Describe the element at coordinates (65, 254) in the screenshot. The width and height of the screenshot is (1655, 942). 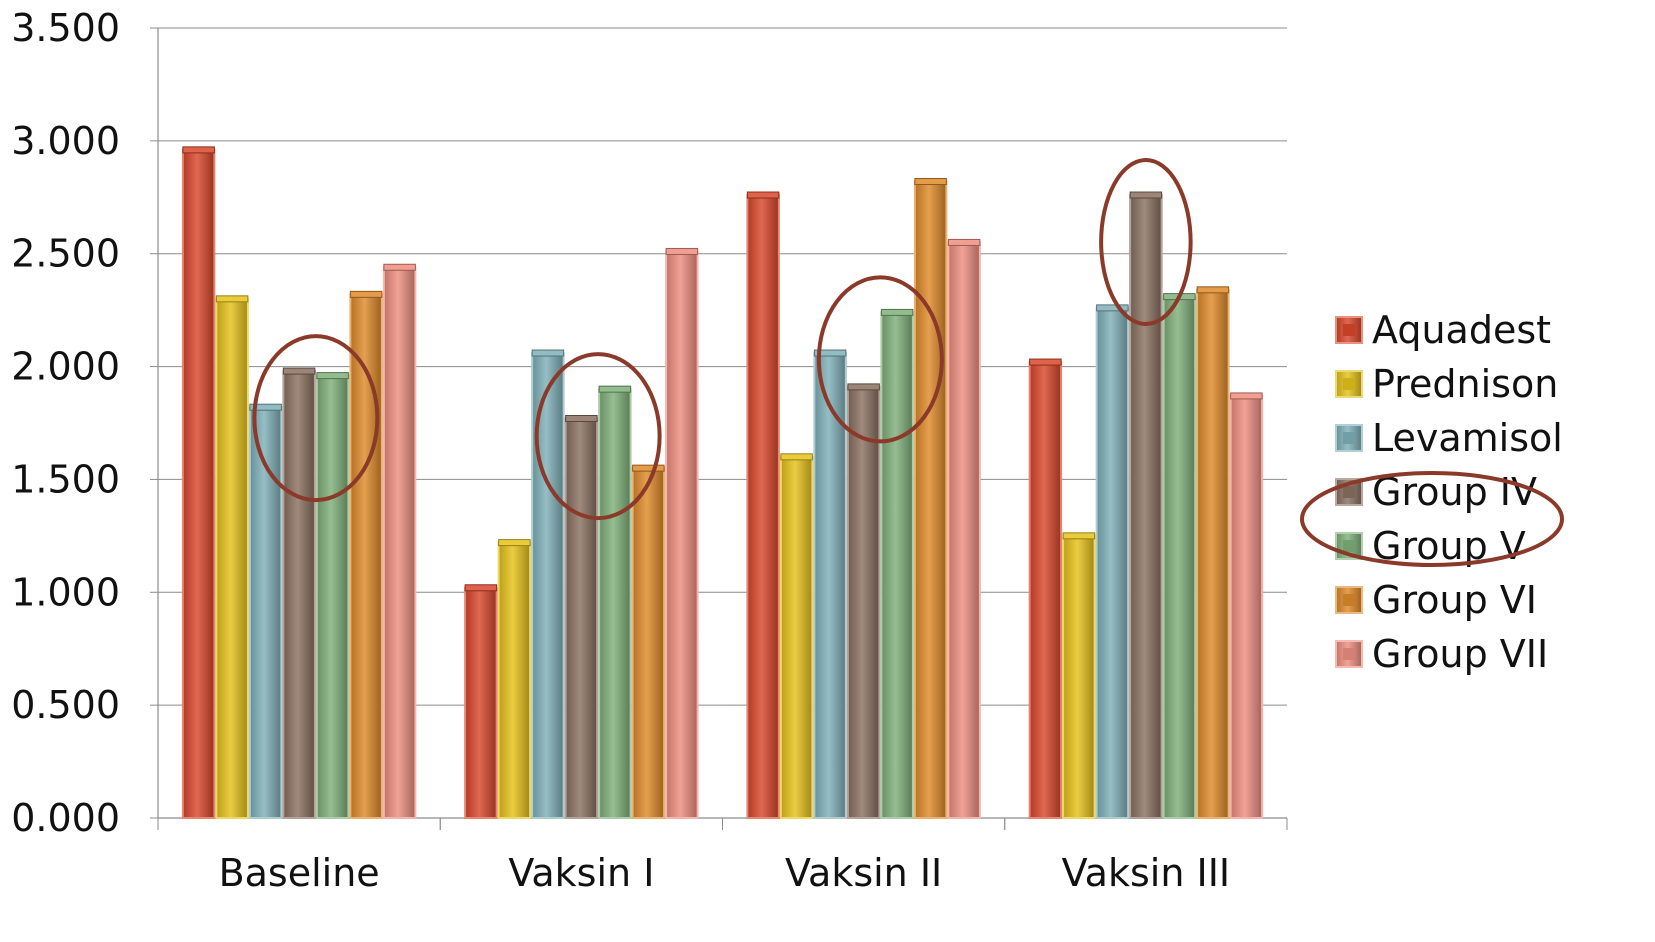
I see `y-tick-label: 2.500` at that location.